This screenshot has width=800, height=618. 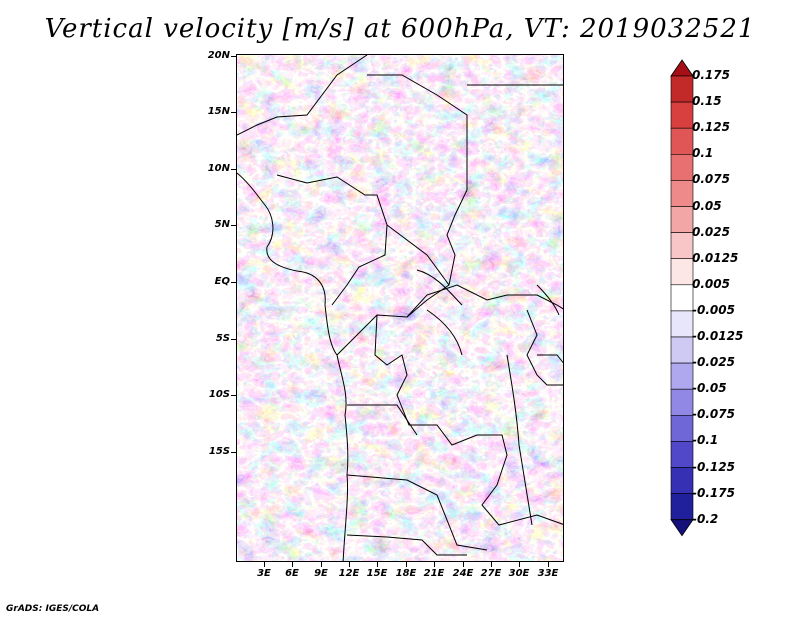 What do you see at coordinates (218, 168) in the screenshot?
I see `lat-label-10n: 10N` at bounding box center [218, 168].